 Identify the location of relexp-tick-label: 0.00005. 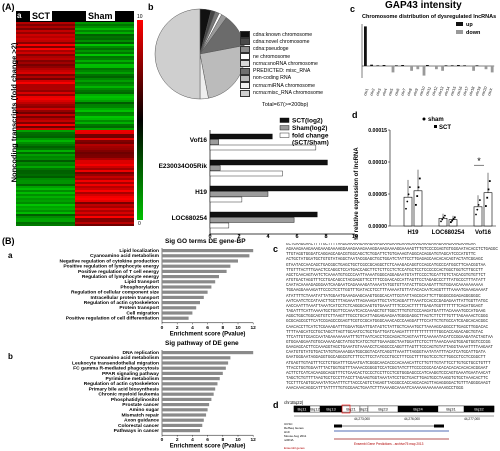
(377, 195).